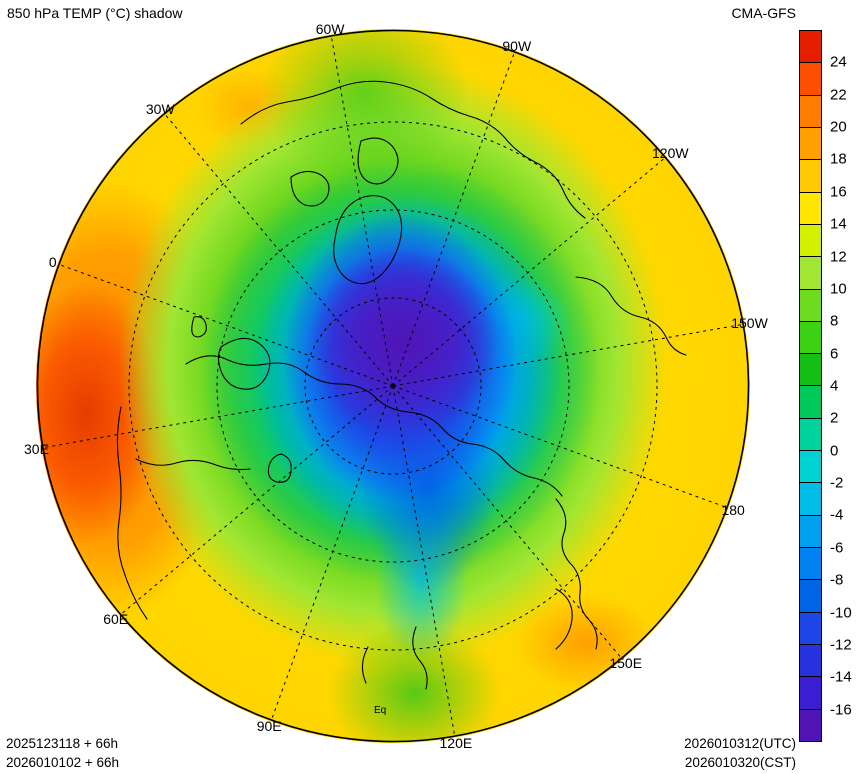 The height and width of the screenshot is (774, 860). I want to click on coastline-africa, so click(132, 513).